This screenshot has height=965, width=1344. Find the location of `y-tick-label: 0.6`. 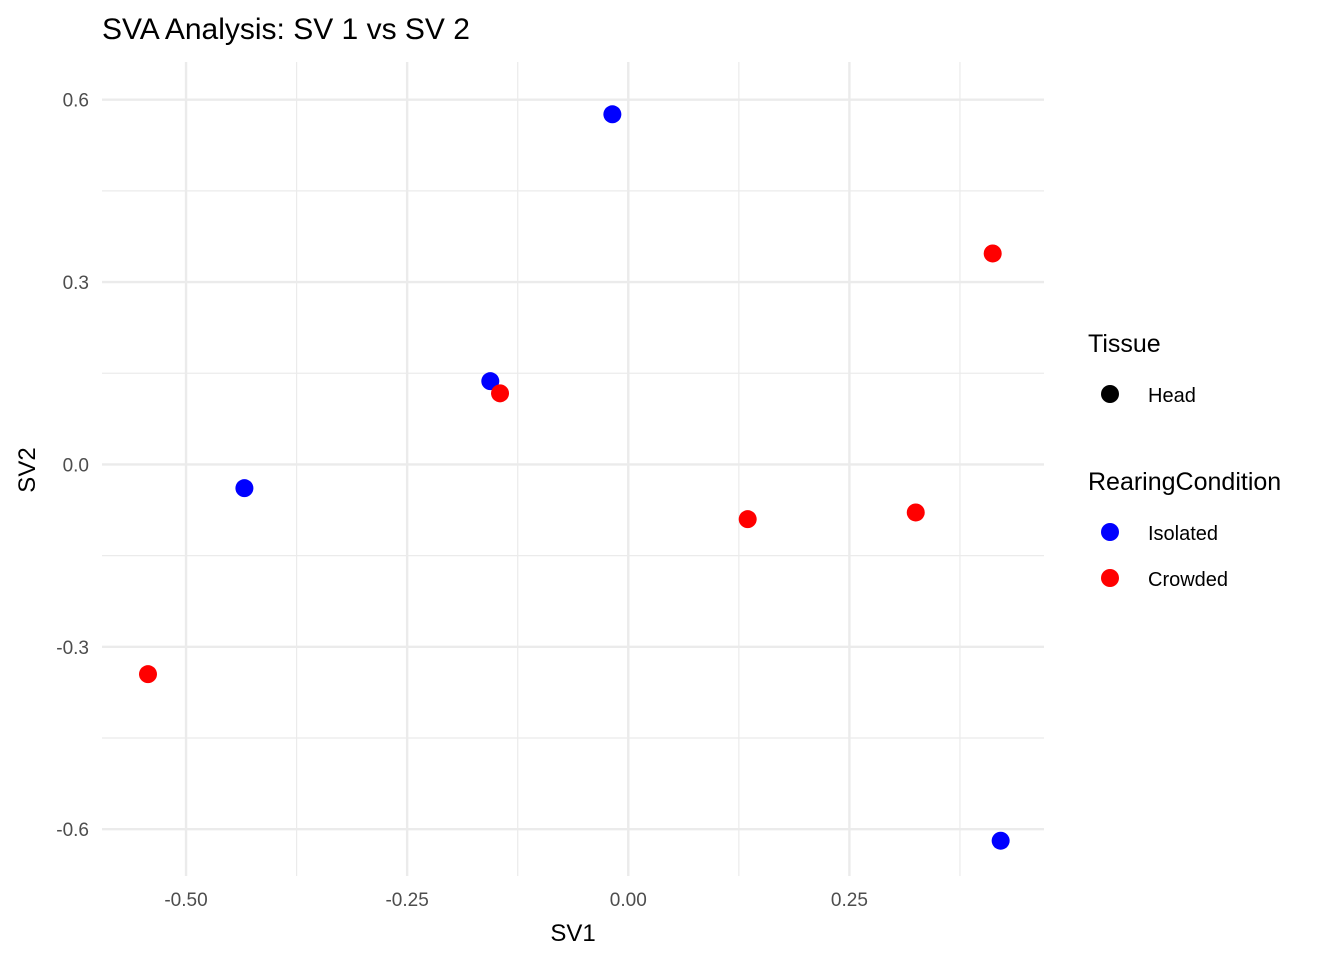

y-tick-label: 0.6 is located at coordinates (76, 101).